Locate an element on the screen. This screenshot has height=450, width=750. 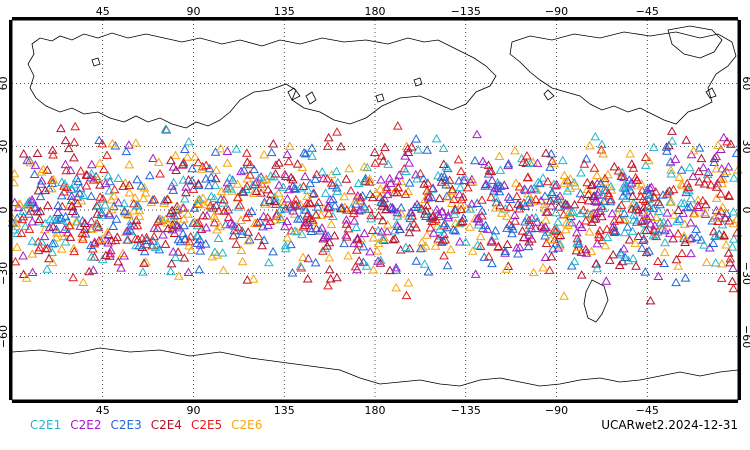
lon-tick-label-top: 135 is located at coordinates (284, 11).